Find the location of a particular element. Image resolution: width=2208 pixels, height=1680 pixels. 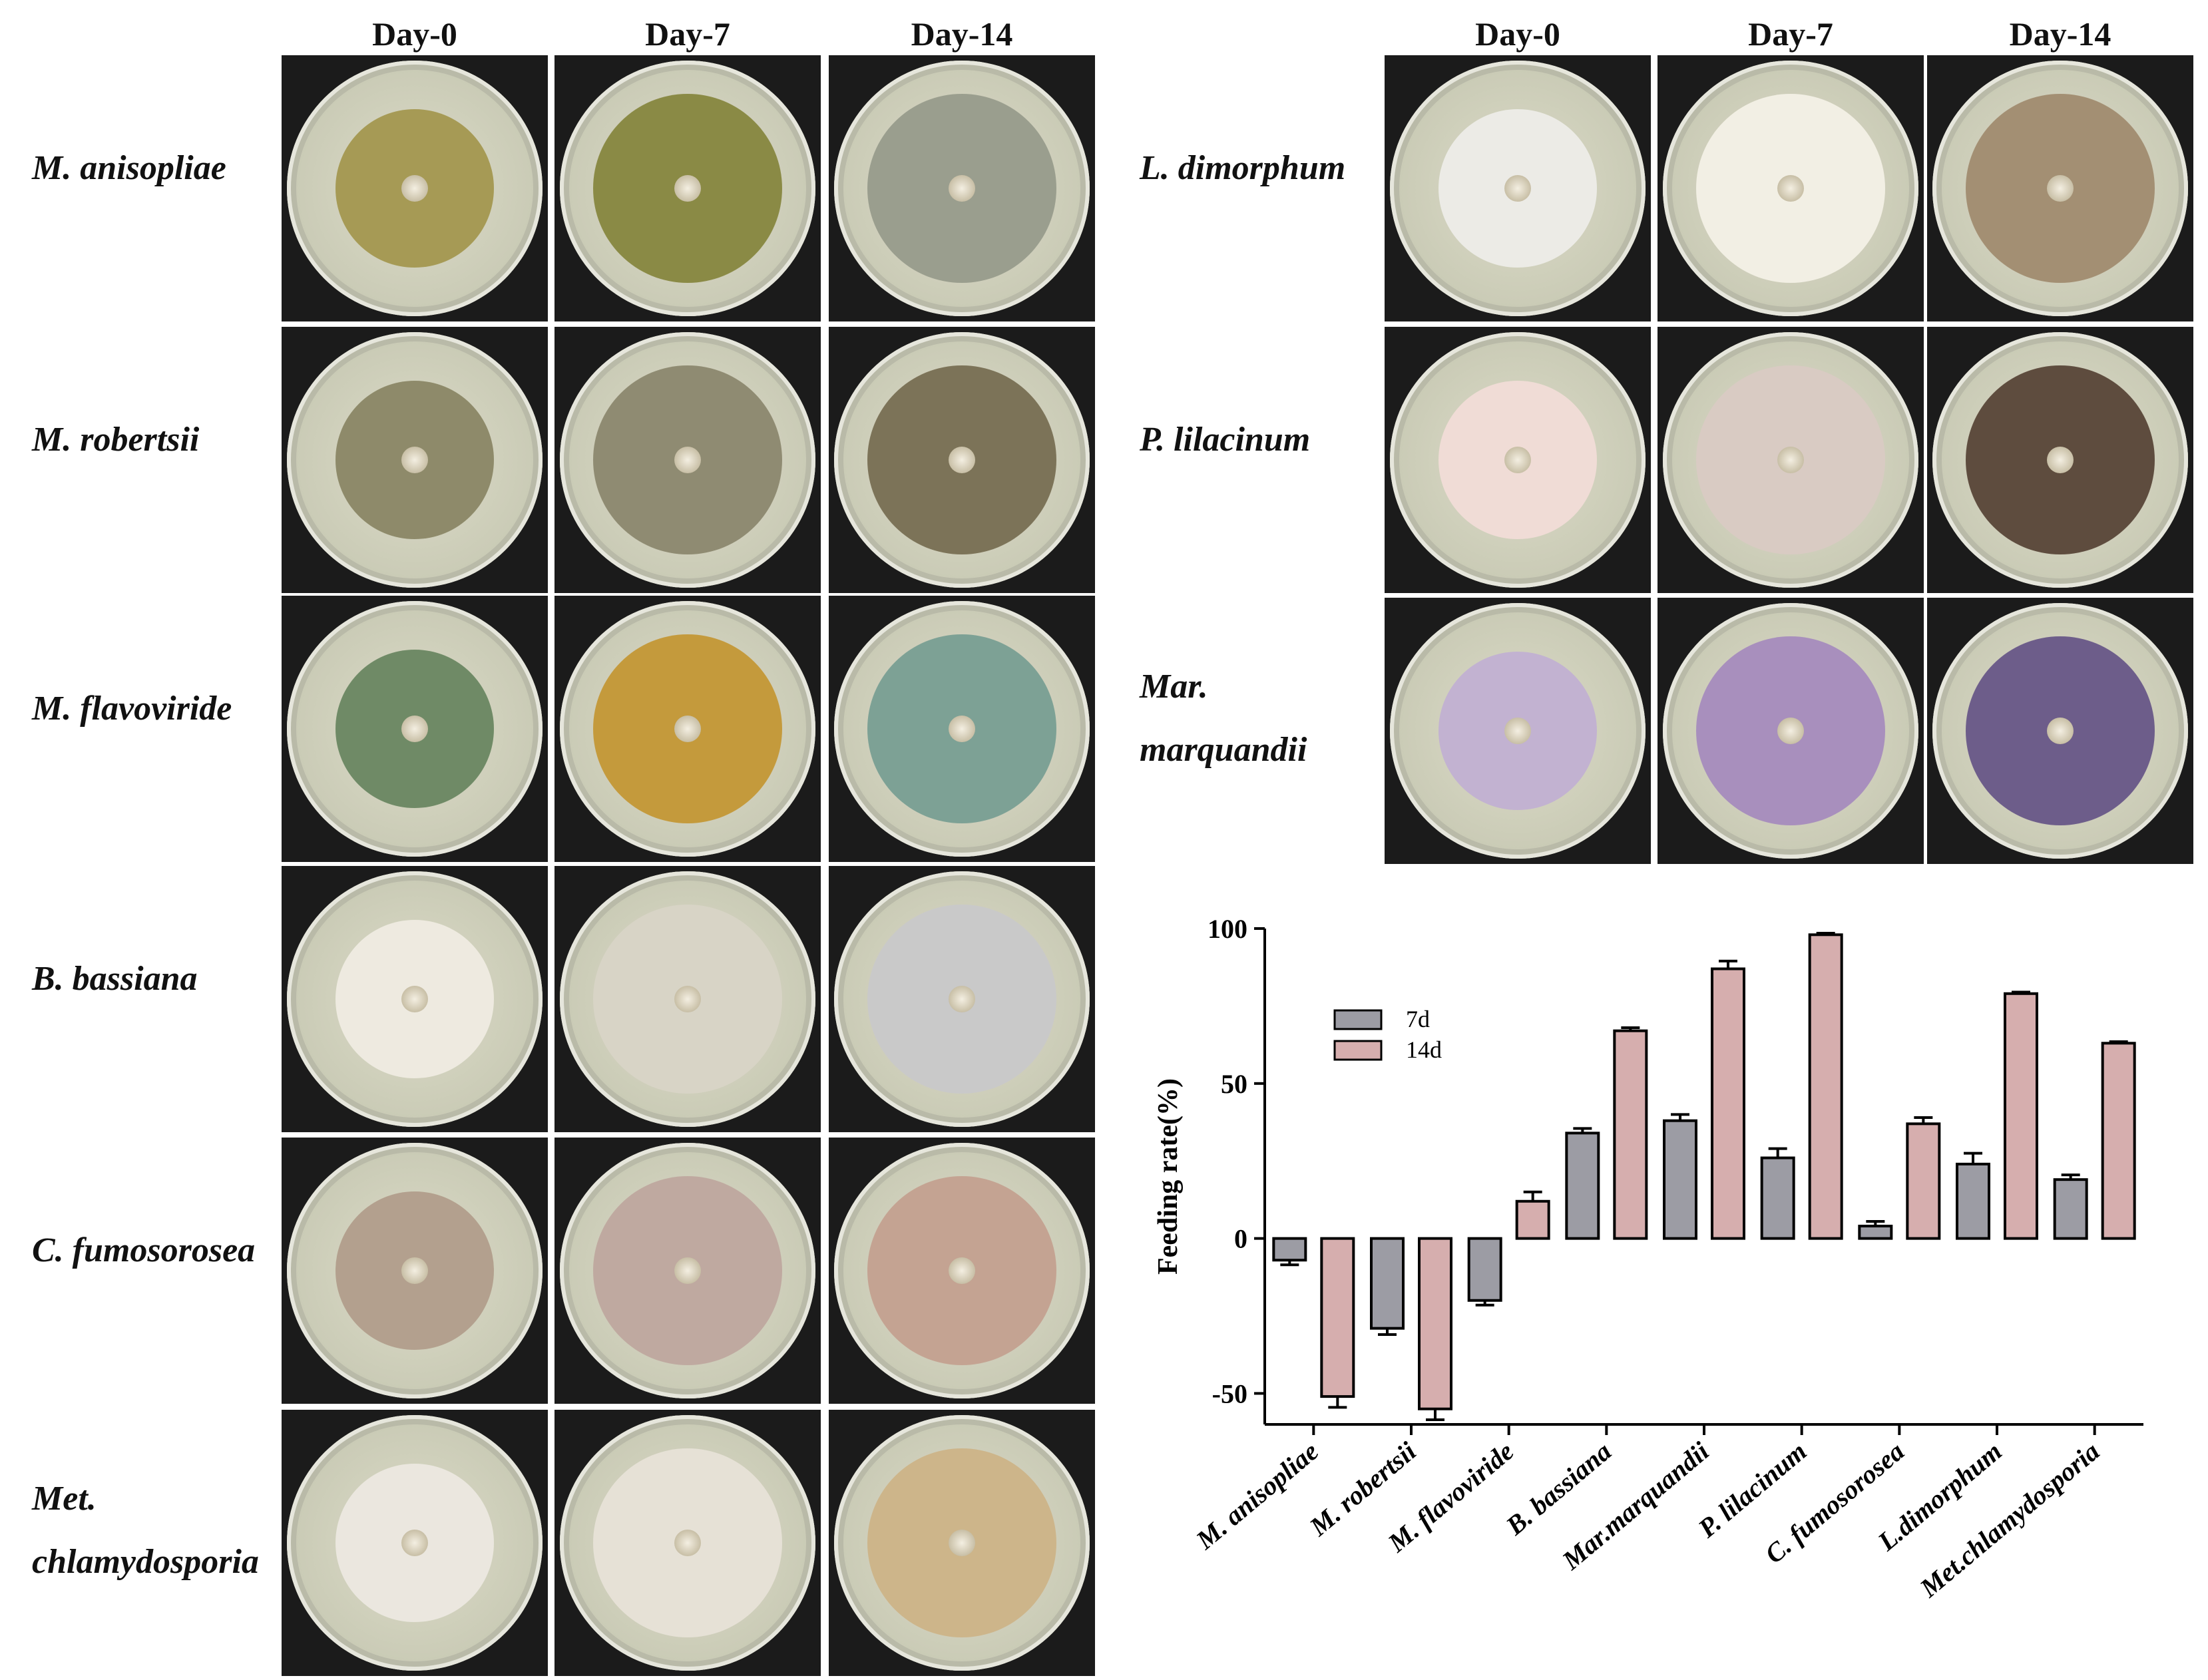

column-header-right_panel-1: Day-7 is located at coordinates (1791, 34).